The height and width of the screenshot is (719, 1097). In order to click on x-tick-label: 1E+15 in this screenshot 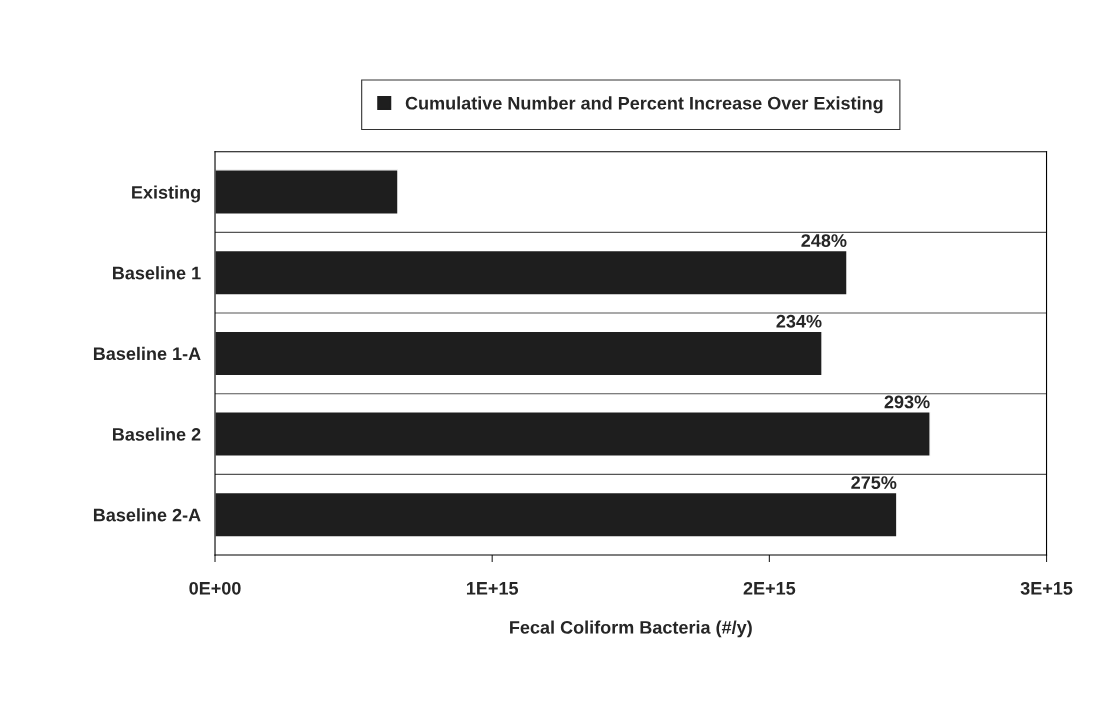, I will do `click(492, 588)`.